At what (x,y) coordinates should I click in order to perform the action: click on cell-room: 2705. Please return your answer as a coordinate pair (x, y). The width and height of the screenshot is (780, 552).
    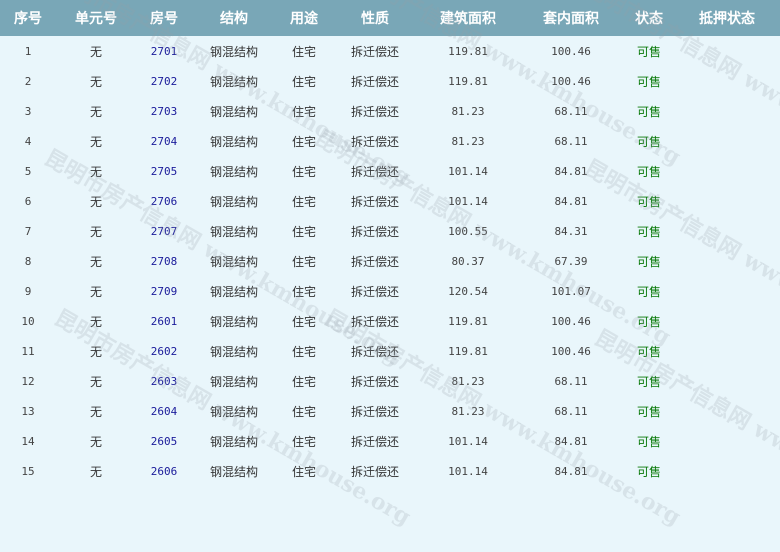
    Looking at the image, I should click on (164, 171).